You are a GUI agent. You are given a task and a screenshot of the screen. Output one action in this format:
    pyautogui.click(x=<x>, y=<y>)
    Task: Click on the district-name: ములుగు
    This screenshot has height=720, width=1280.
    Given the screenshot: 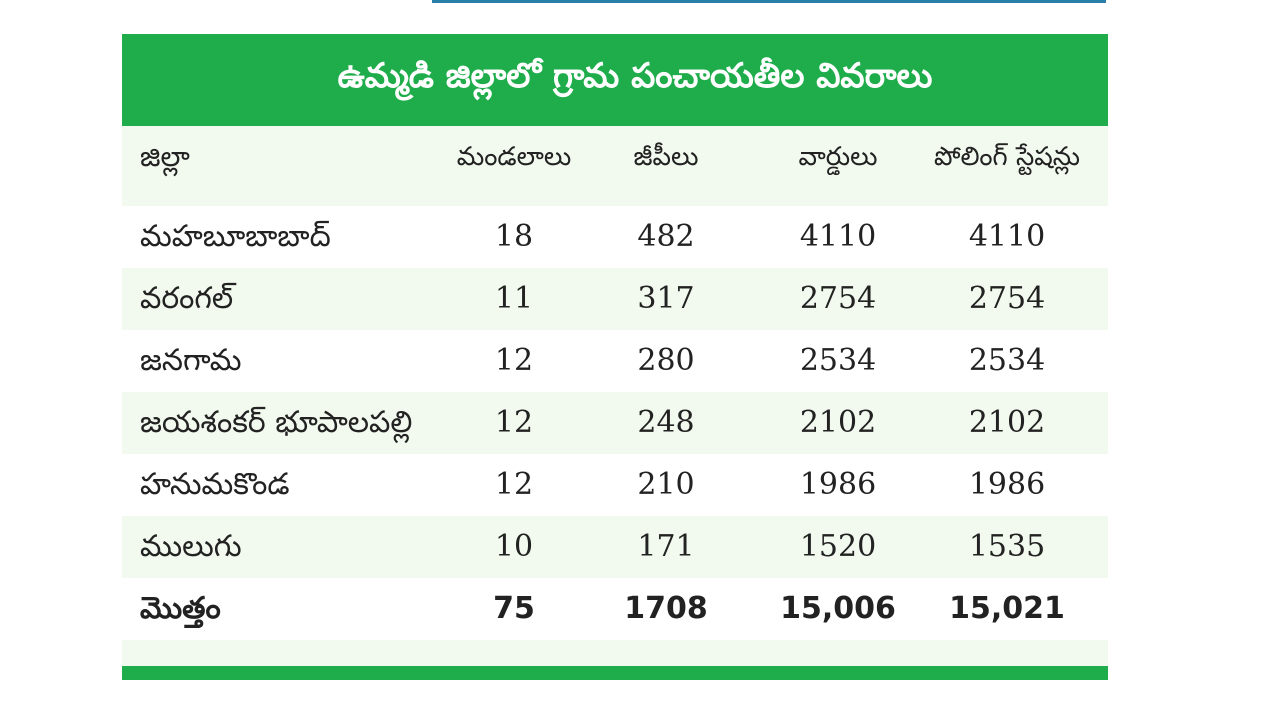 What is the action you would take?
    pyautogui.click(x=191, y=546)
    